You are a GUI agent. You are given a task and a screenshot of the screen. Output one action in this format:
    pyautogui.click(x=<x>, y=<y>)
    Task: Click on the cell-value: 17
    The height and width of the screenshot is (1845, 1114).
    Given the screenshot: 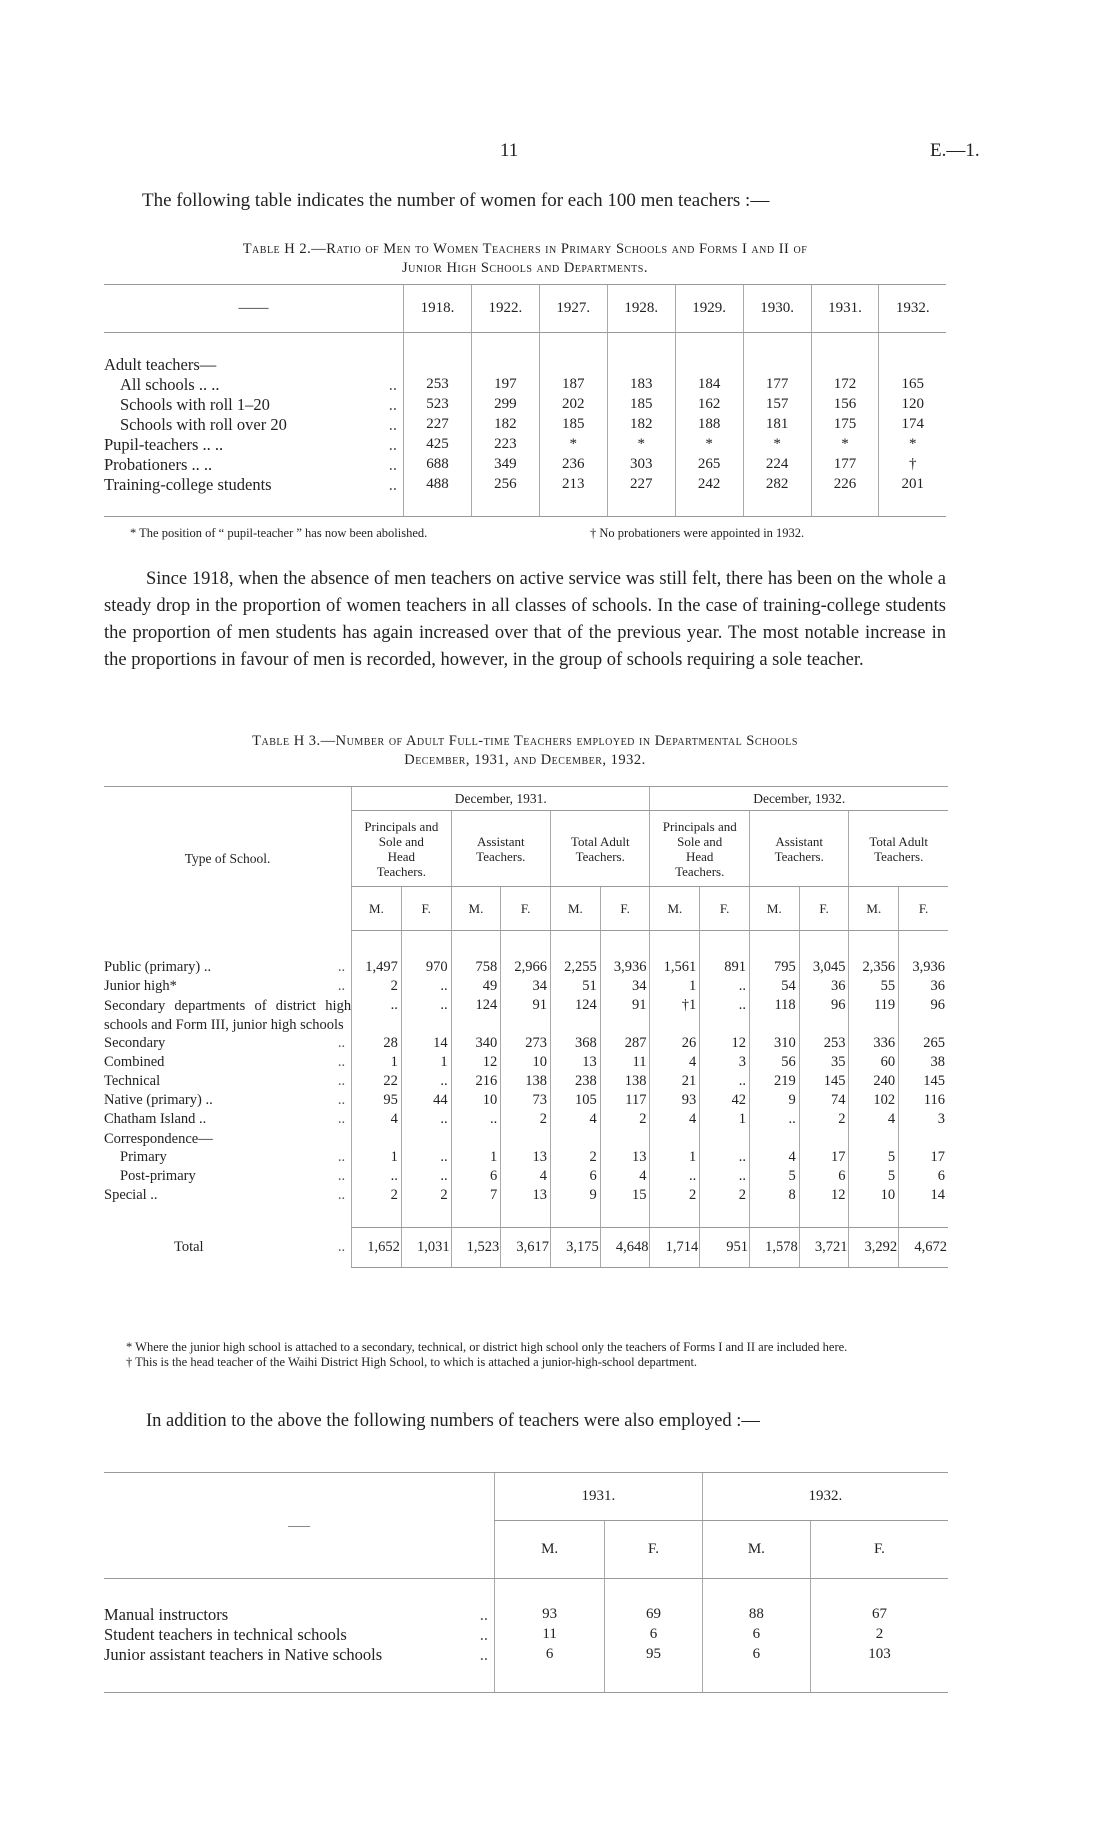 What is the action you would take?
    pyautogui.click(x=823, y=1158)
    